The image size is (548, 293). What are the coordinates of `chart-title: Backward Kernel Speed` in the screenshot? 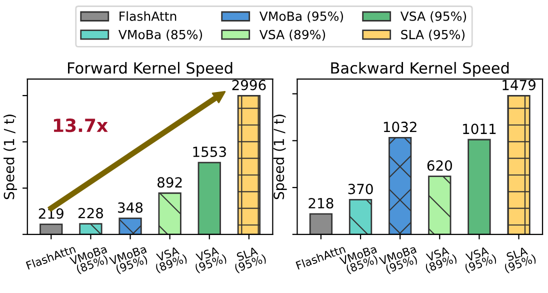 It's located at (420, 69).